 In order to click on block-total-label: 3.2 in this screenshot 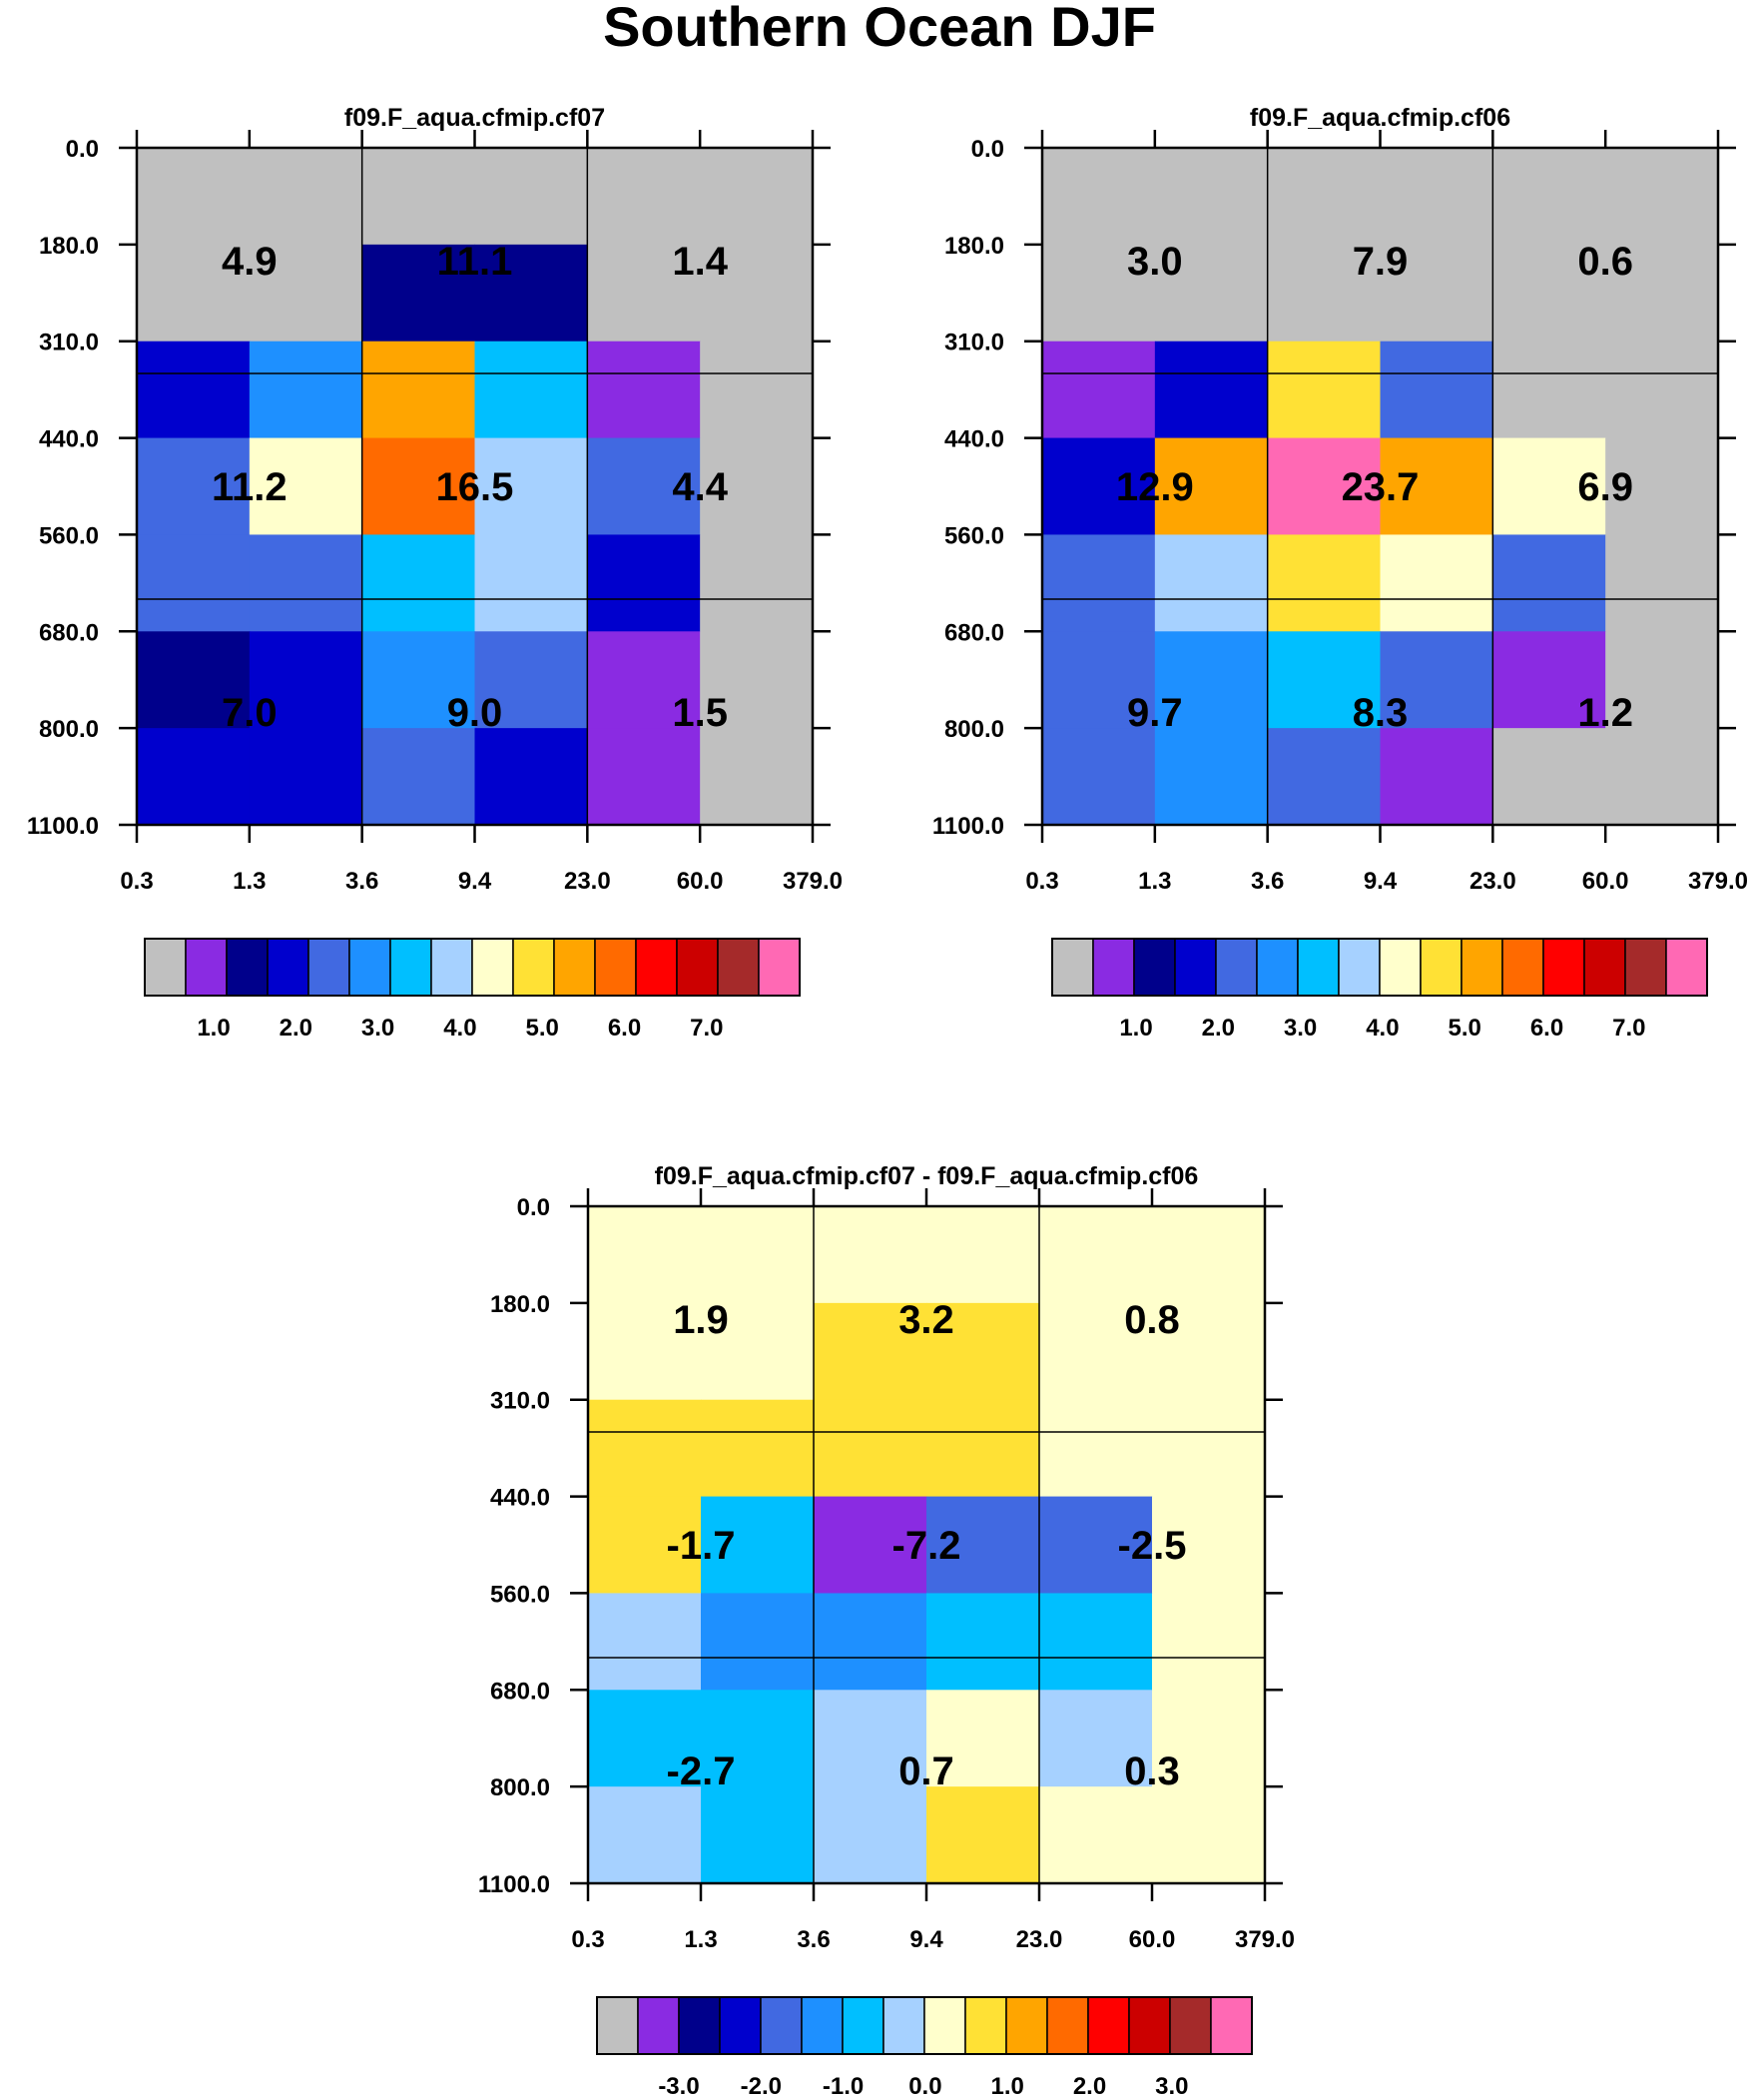, I will do `click(926, 1320)`.